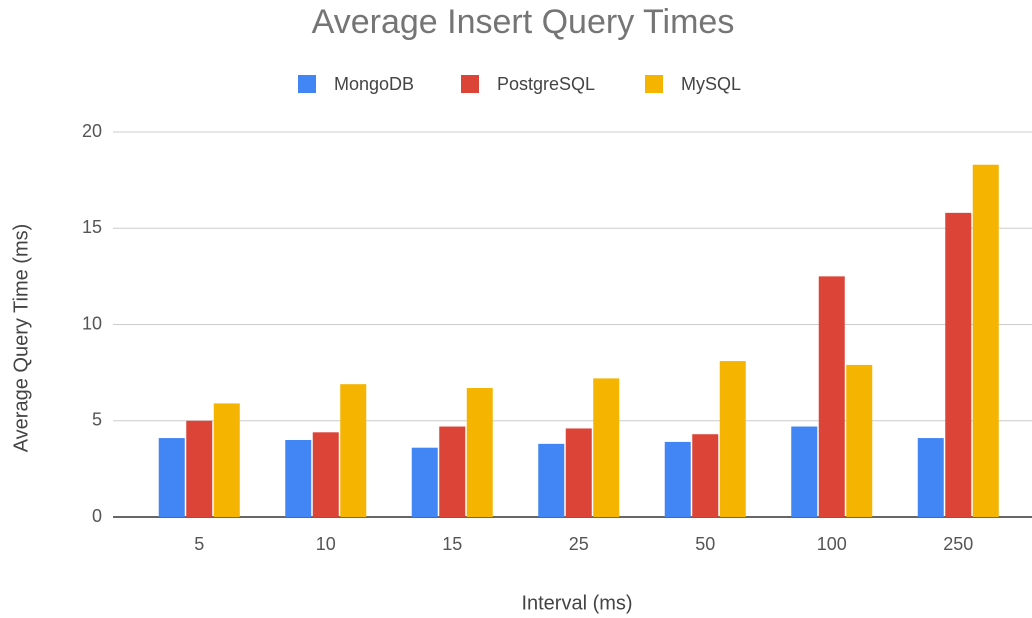 This screenshot has width=1032, height=618. Describe the element at coordinates (523, 22) in the screenshot. I see `chart-title: Average Insert Query Times` at that location.